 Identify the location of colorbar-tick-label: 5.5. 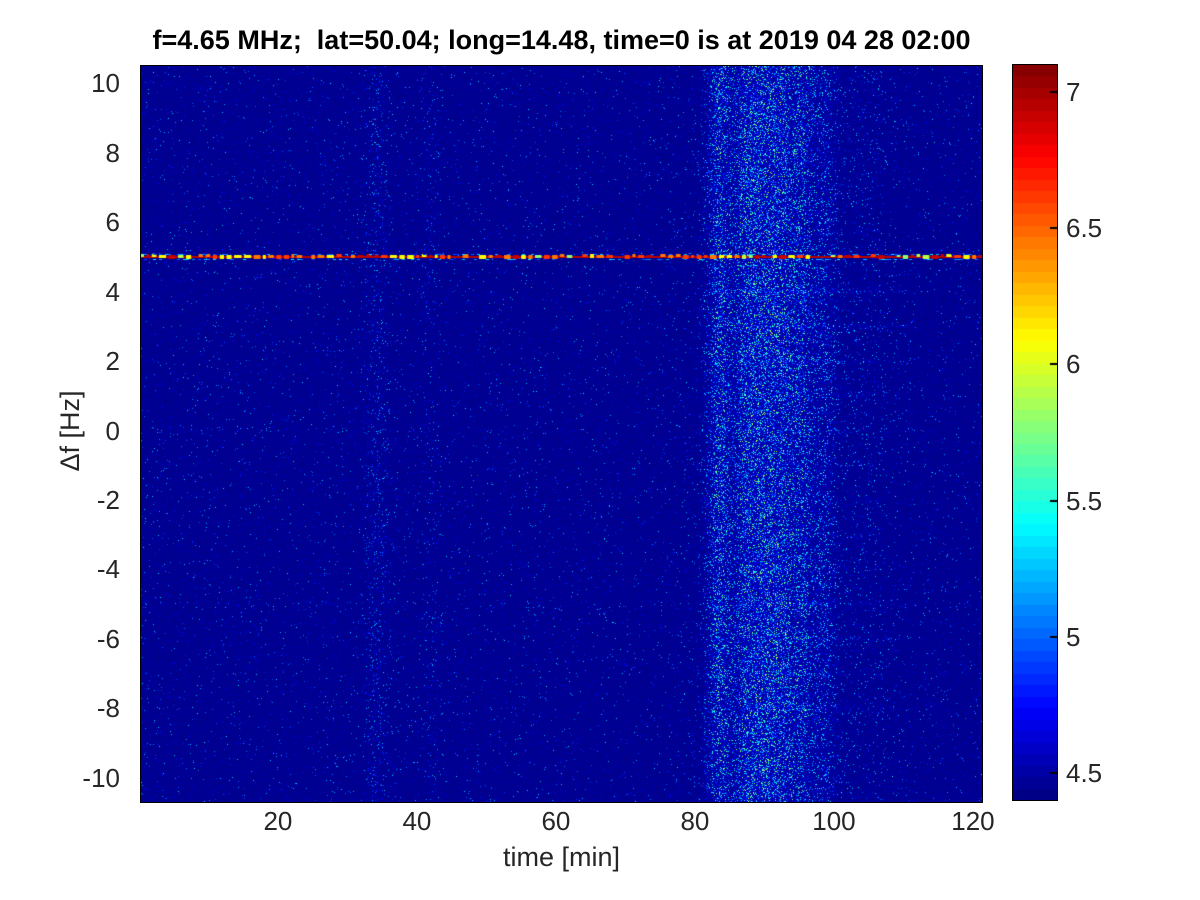
(1084, 500).